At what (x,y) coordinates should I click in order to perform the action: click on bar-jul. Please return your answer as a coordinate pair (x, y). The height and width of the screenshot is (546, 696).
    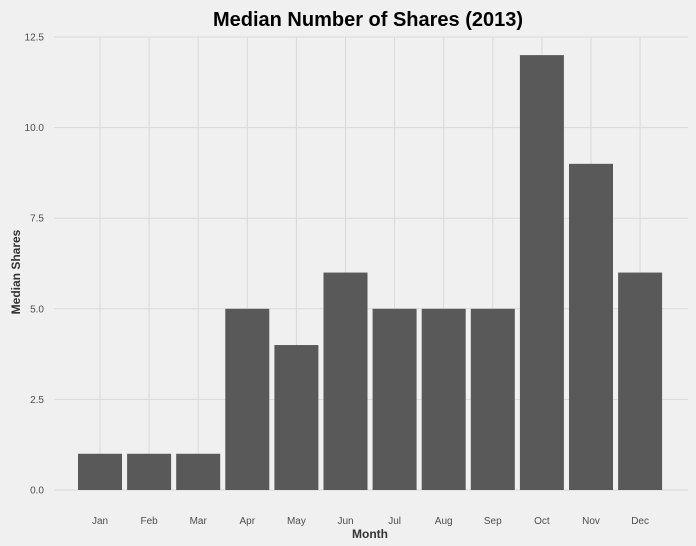
    Looking at the image, I should click on (394, 399).